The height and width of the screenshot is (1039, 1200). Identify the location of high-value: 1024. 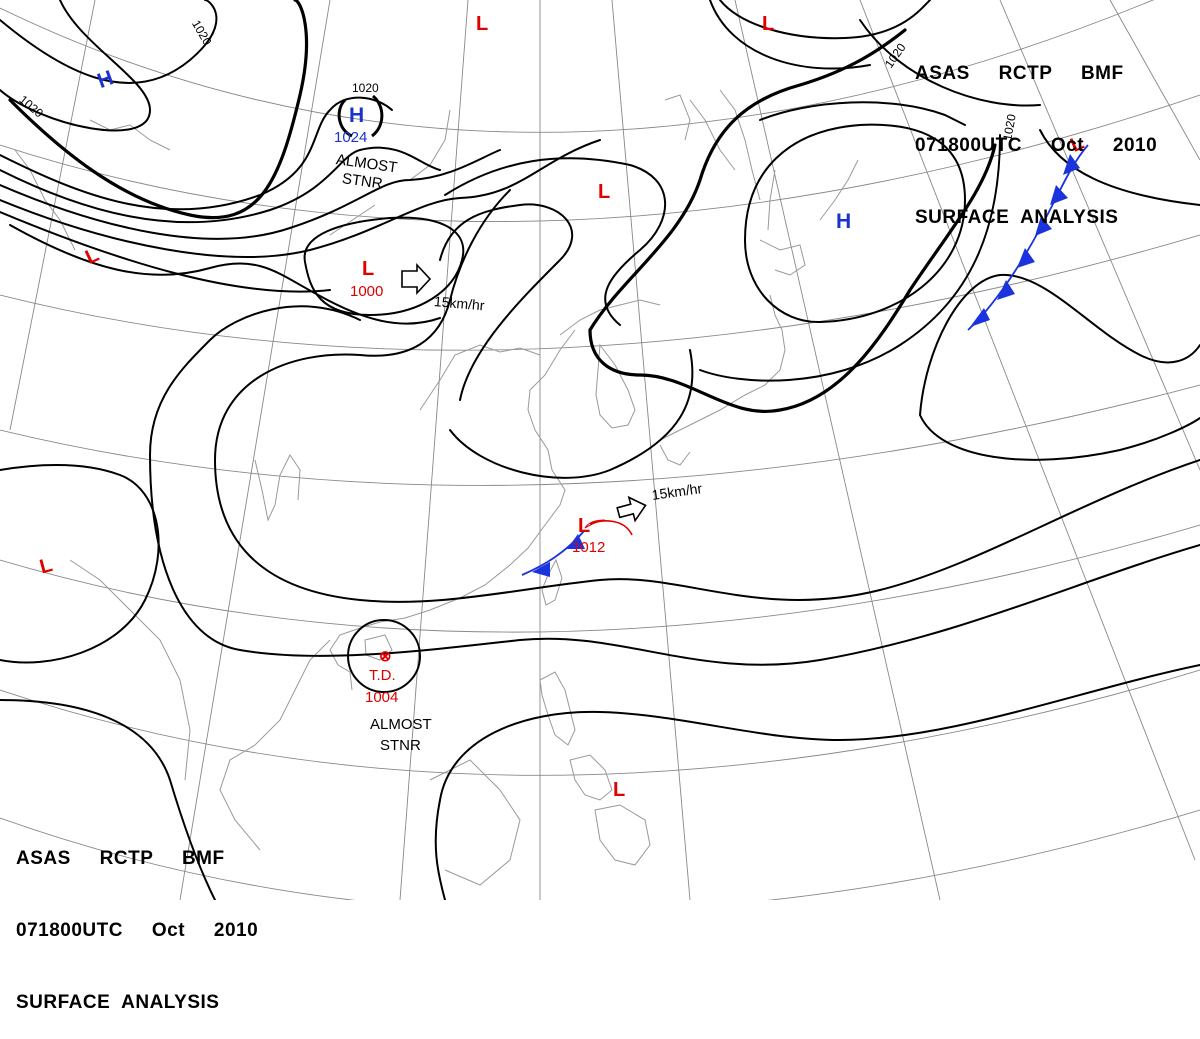
(350, 137).